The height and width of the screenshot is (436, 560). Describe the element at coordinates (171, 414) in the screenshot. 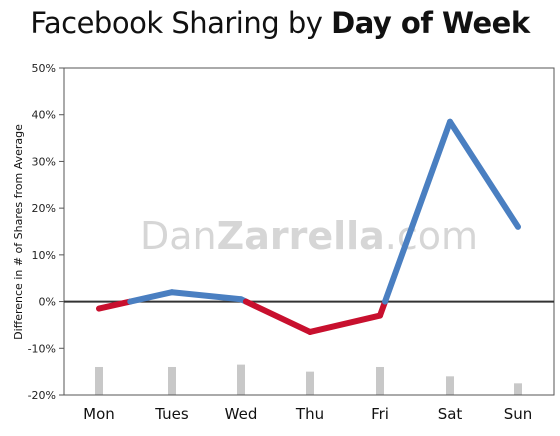

I see `x-tick-label: Tues` at that location.